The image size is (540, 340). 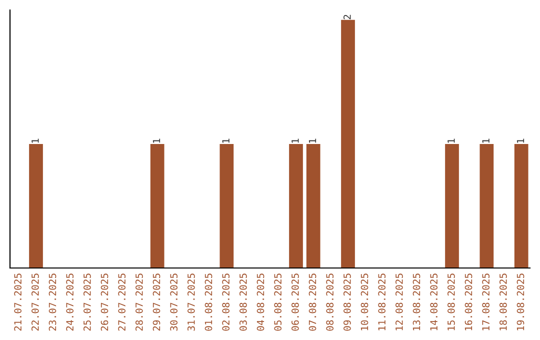 I want to click on x-tick-label: 03.08.2025, so click(x=243, y=302).